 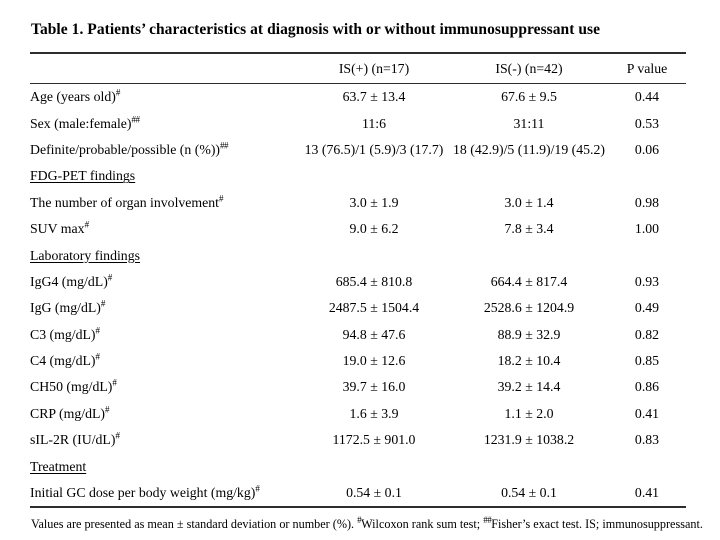 I want to click on cell-is-plus: 39.7 ± 16.0, so click(x=374, y=387).